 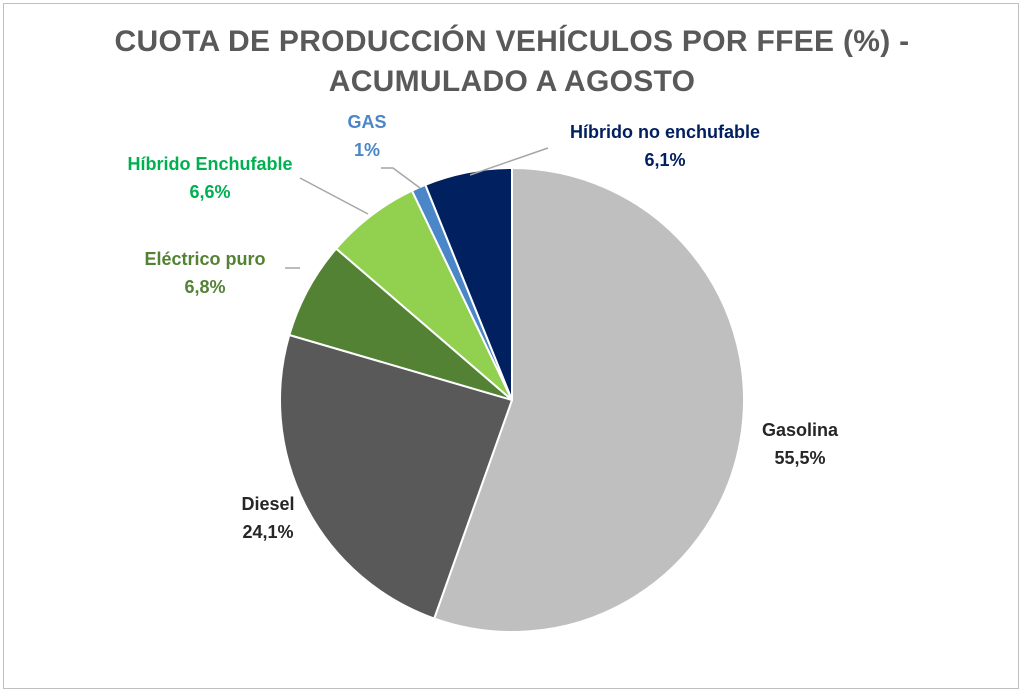 I want to click on slice-category-label: Híbrido Enchufable, so click(x=209, y=164).